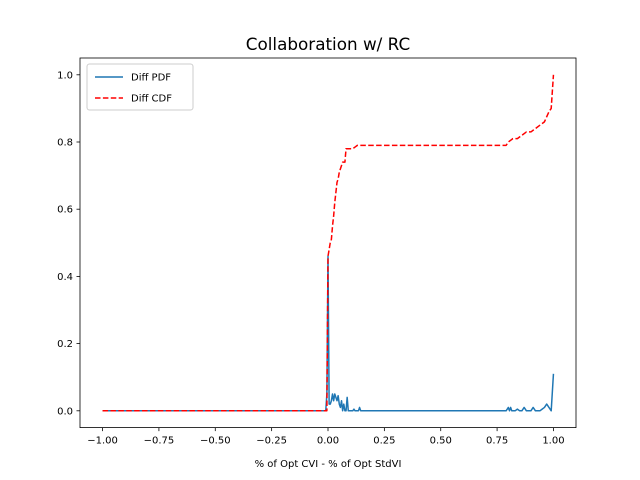 Image resolution: width=640 pixels, height=480 pixels. I want to click on x-axis: −1.00 −0.75 −0.50 −0.25 0.00 0.25 0.50 0.75 1.00, so click(326, 437).